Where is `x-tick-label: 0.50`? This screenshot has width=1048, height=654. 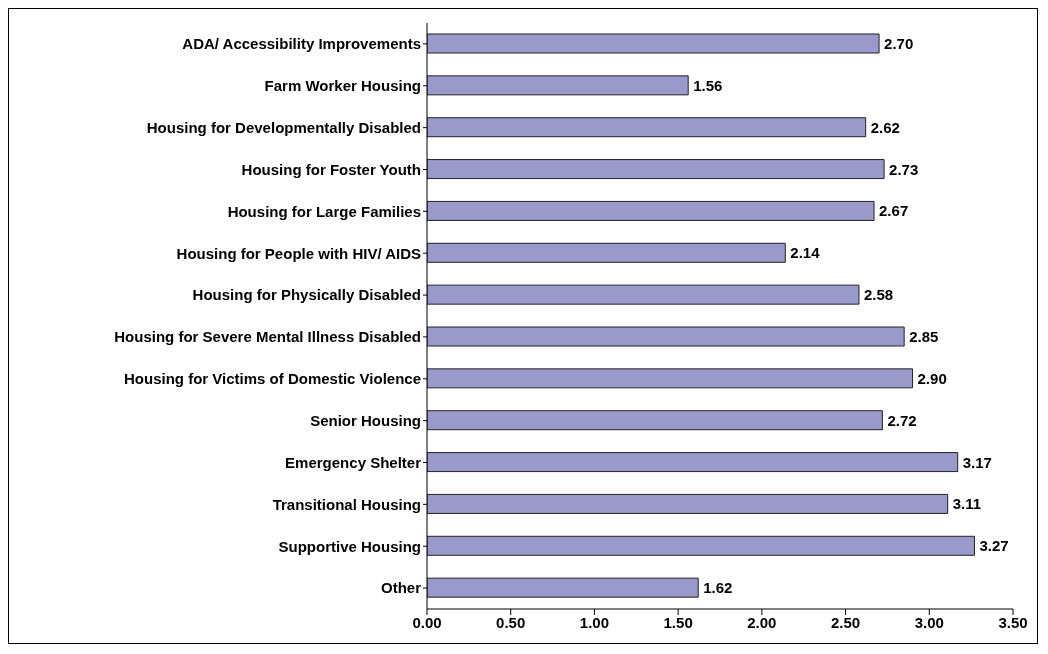
x-tick-label: 0.50 is located at coordinates (511, 622).